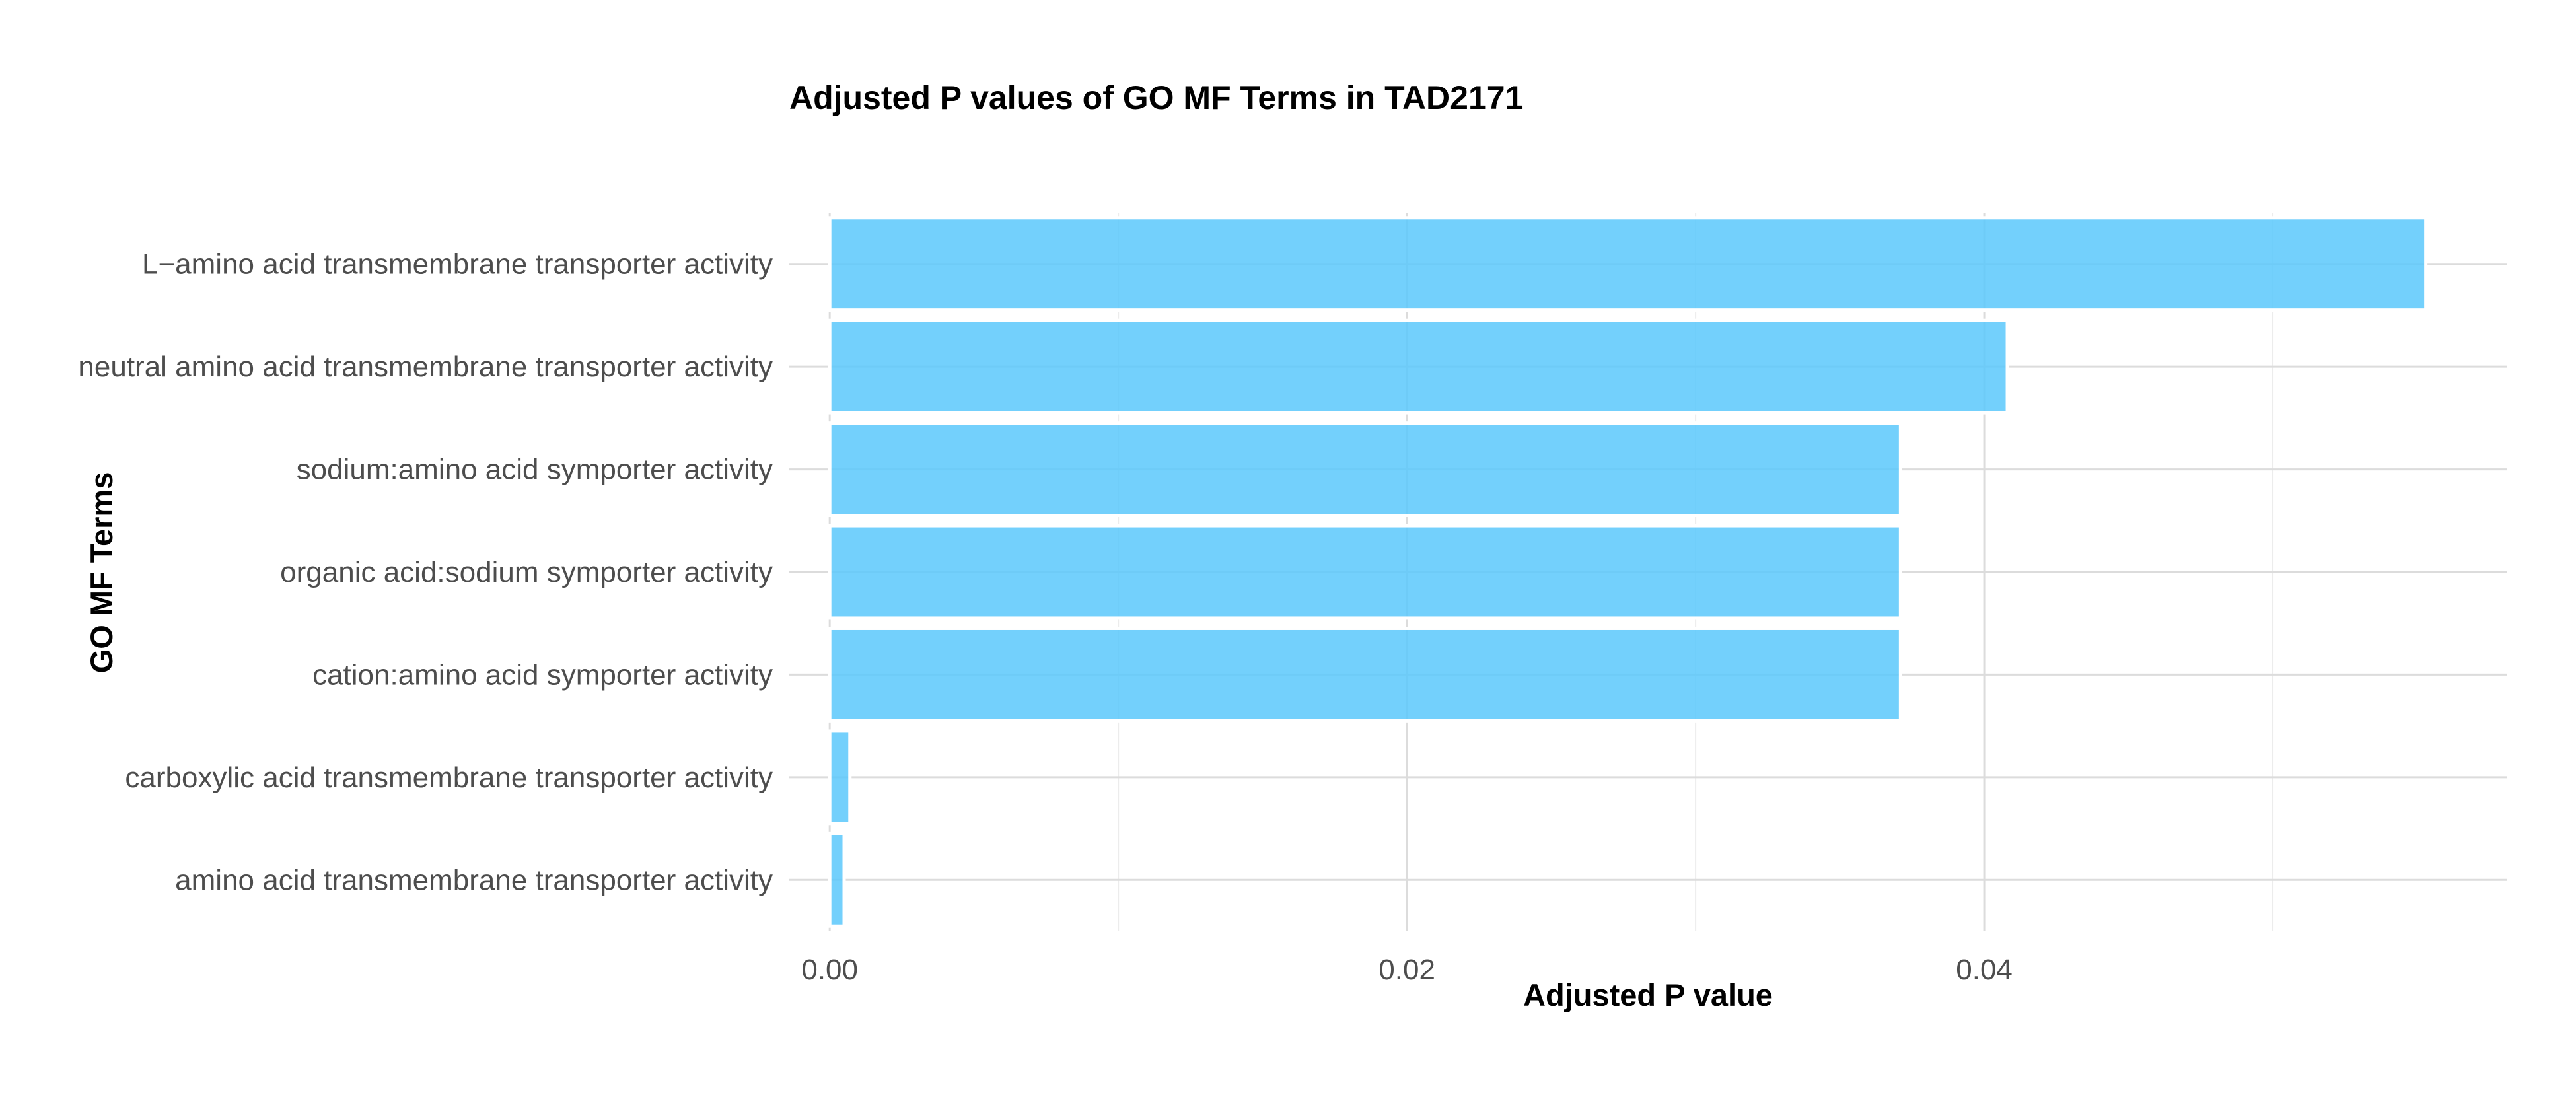  Describe the element at coordinates (829, 970) in the screenshot. I see `x-tick-label: 0.00` at that location.